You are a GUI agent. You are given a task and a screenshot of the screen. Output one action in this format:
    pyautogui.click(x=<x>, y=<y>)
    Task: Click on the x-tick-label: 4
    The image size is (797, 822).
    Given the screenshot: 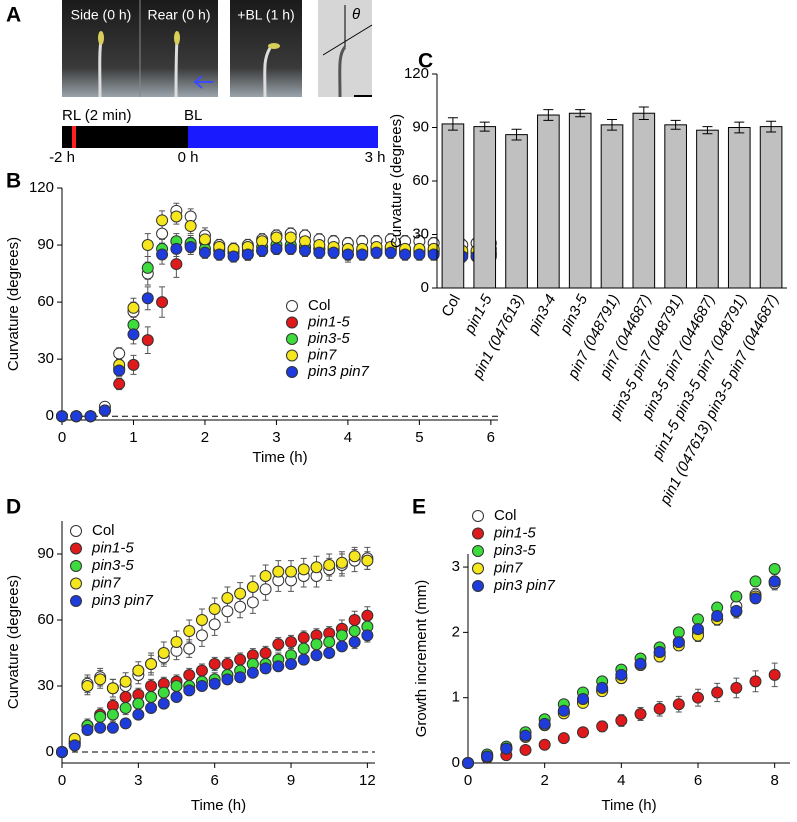 What is the action you would take?
    pyautogui.click(x=621, y=780)
    